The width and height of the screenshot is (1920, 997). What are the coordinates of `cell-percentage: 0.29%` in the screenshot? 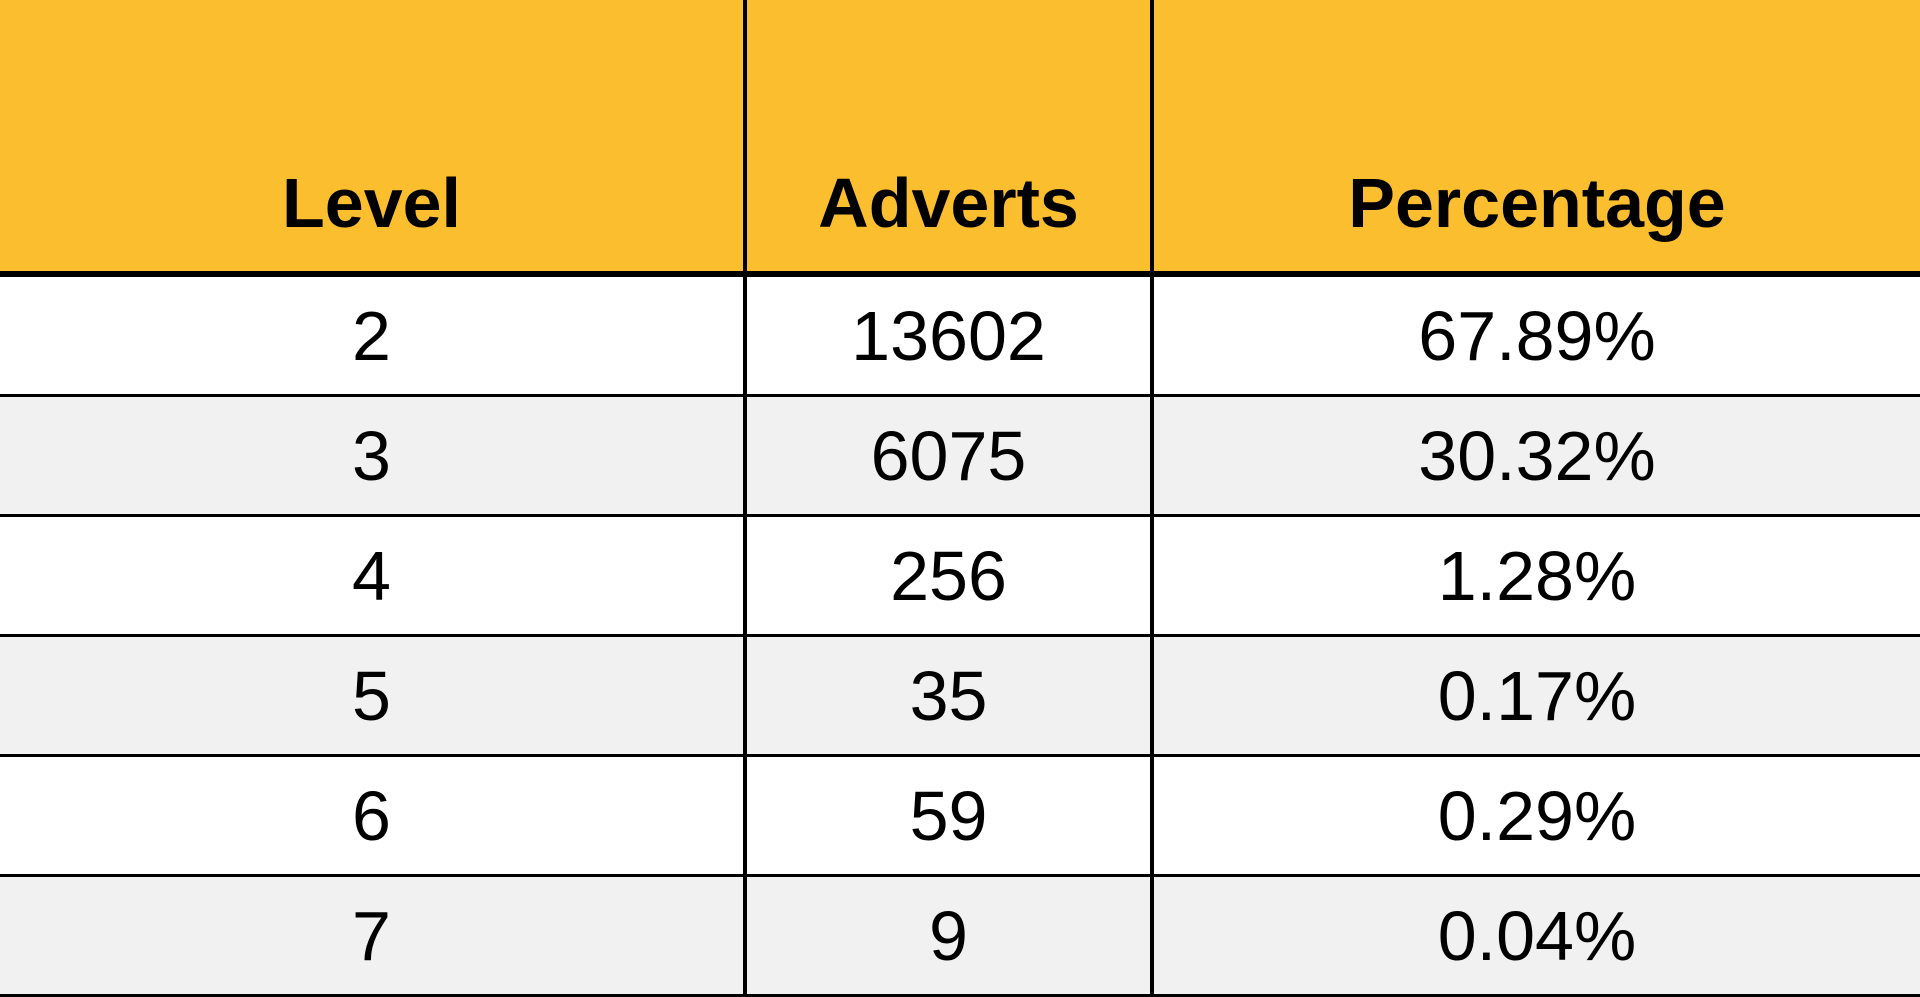 It's located at (1535, 816).